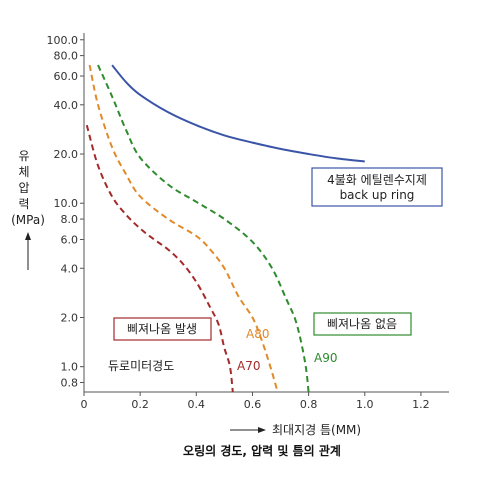 Image resolution: width=478 pixels, height=478 pixels. Describe the element at coordinates (84, 404) in the screenshot. I see `x-tick-label: 0` at that location.